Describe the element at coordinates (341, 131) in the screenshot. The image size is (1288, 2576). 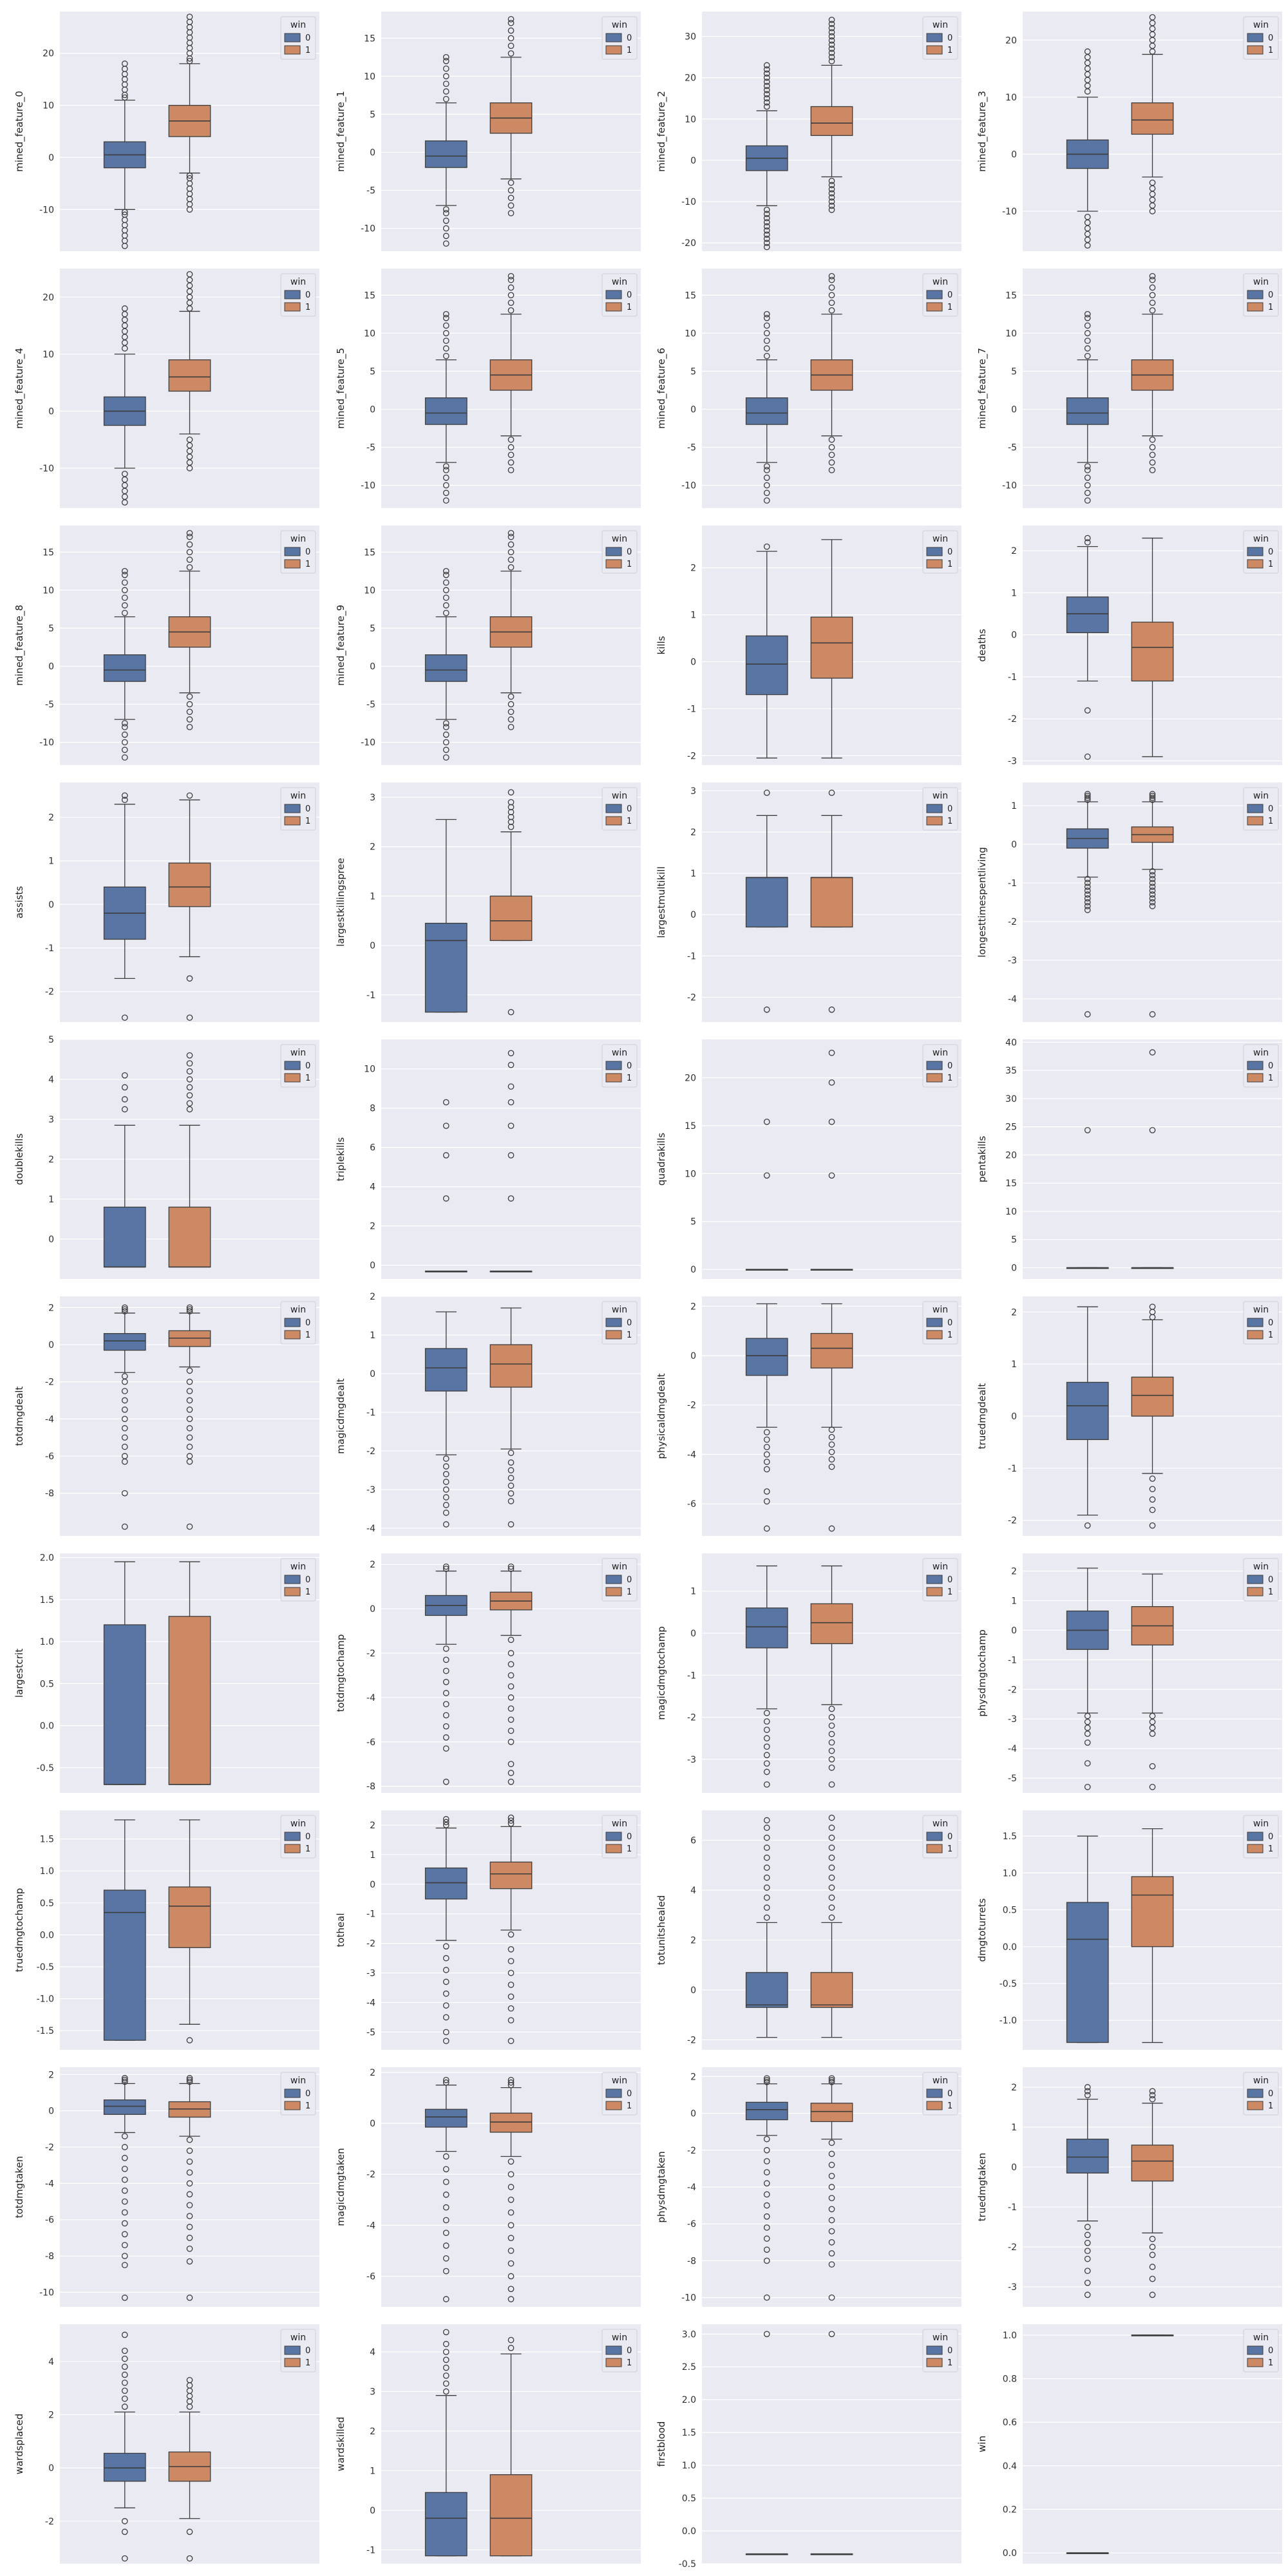
I see `y-axis-label: mined_feature_1` at that location.